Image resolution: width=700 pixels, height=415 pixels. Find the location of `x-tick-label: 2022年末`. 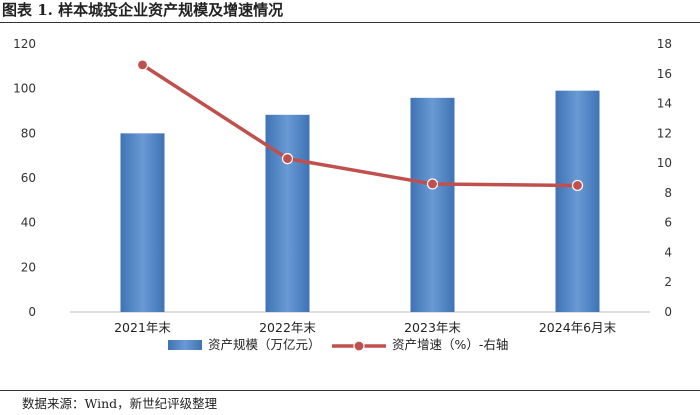

x-tick-label: 2022年末 is located at coordinates (287, 327).